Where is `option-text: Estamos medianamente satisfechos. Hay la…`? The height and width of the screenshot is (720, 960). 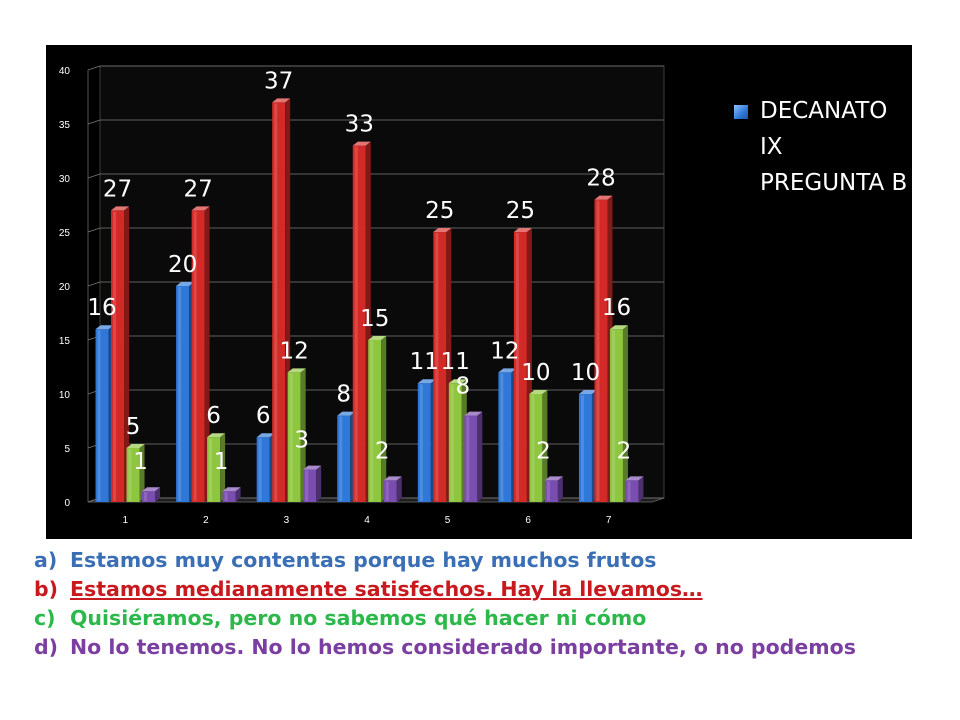 option-text: Estamos medianamente satisfechos. Hay la… is located at coordinates (386, 589).